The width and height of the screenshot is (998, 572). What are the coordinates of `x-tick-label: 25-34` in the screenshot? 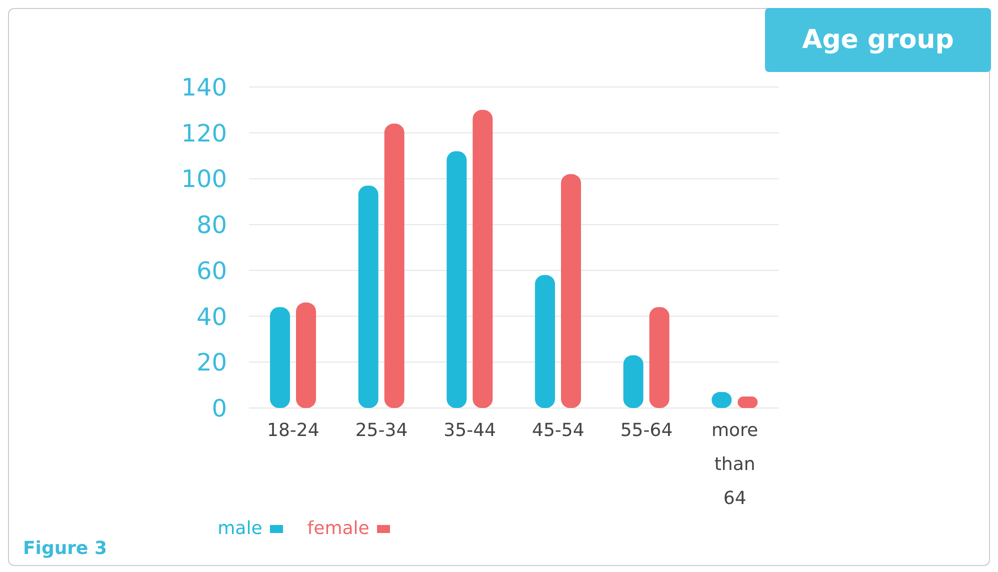 It's located at (381, 430).